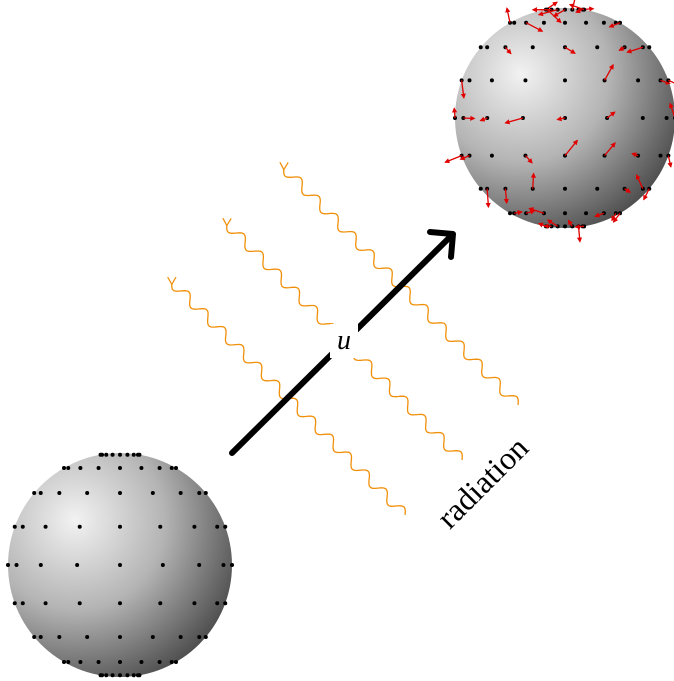  I want to click on velocity-label: u, so click(344, 340).